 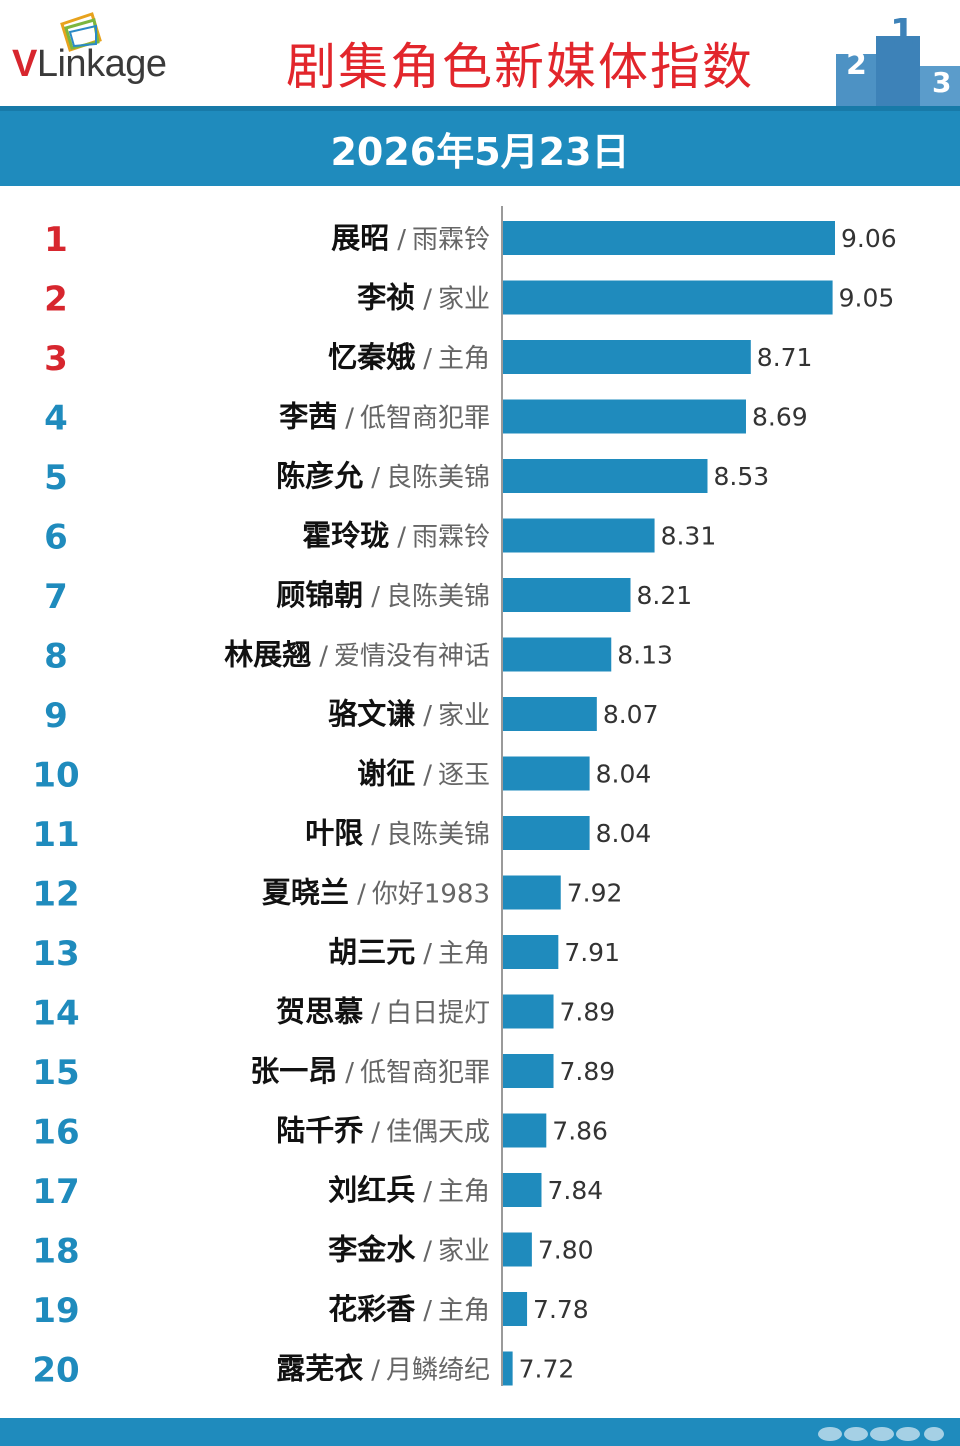 I want to click on value-label: 7.80, so click(x=566, y=1250).